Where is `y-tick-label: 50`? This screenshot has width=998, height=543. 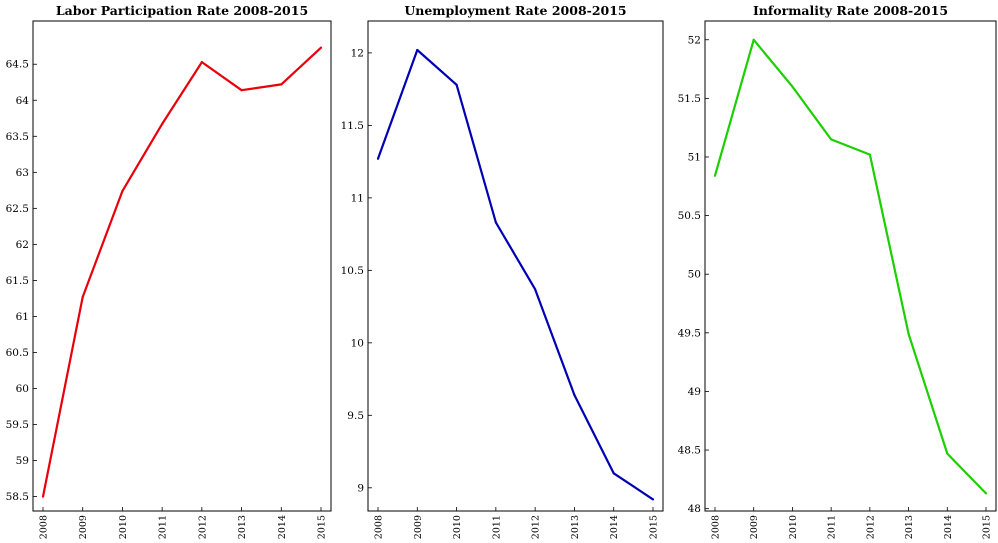 y-tick-label: 50 is located at coordinates (694, 275).